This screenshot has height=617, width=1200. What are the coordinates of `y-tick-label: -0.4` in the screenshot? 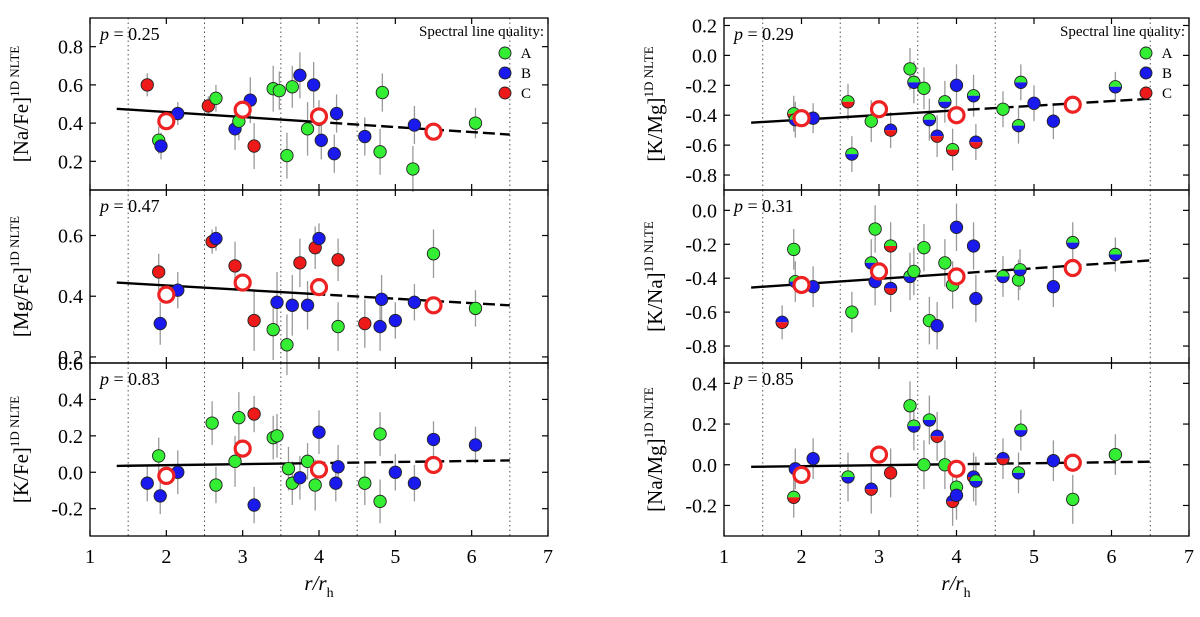 It's located at (701, 279).